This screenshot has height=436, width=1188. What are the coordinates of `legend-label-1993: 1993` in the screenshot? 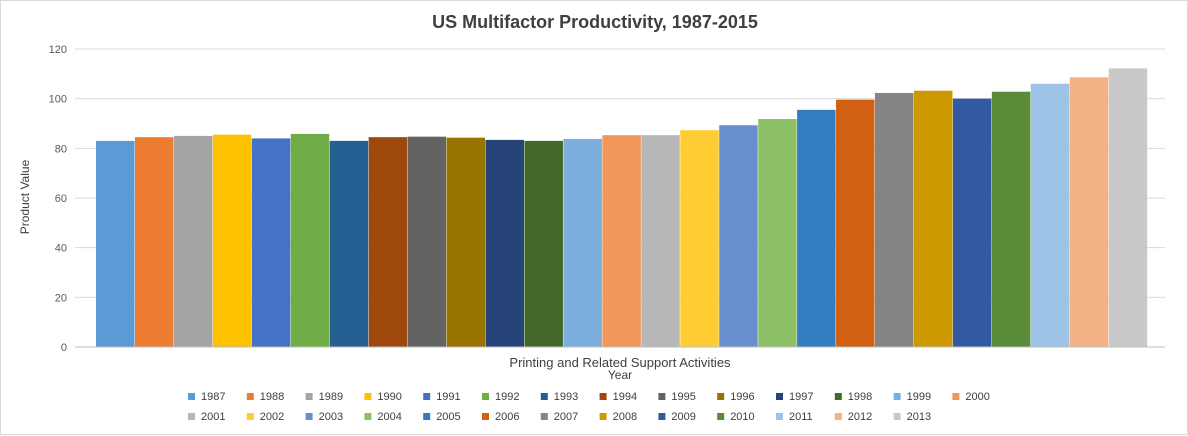 It's located at (566, 397).